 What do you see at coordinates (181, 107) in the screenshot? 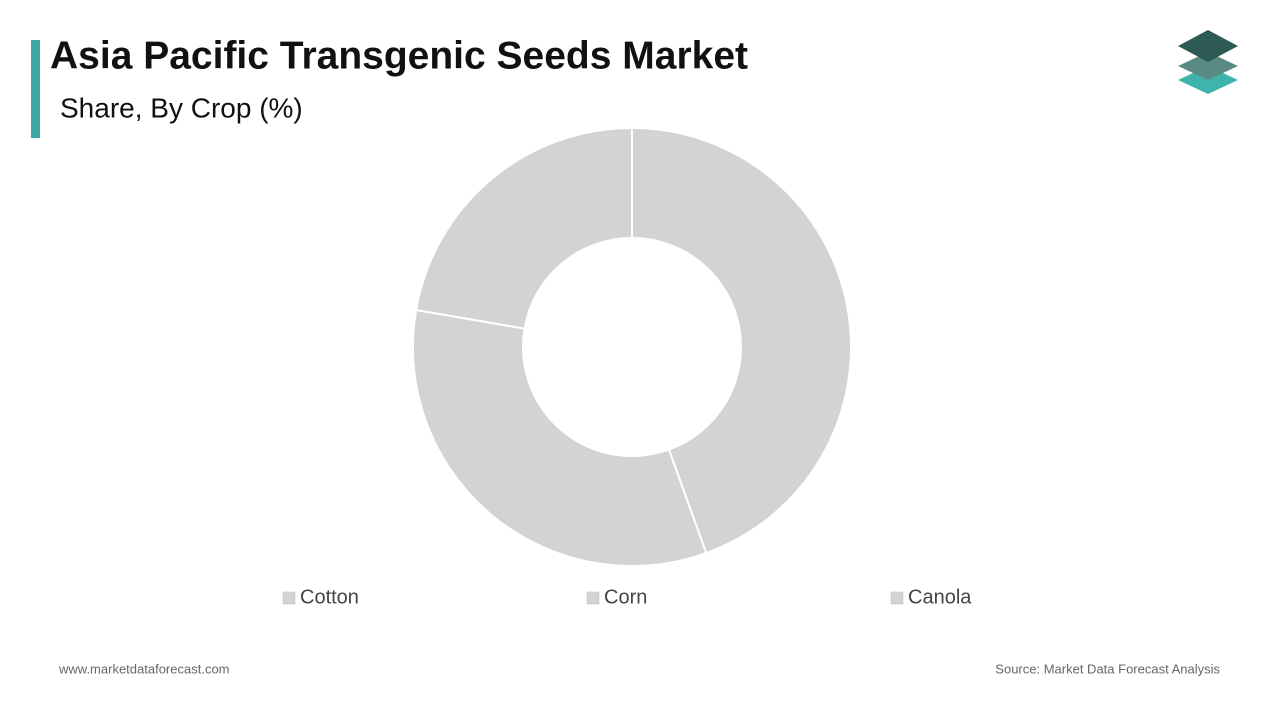
I see `chart-subtitle: Share, By Crop (%)` at bounding box center [181, 107].